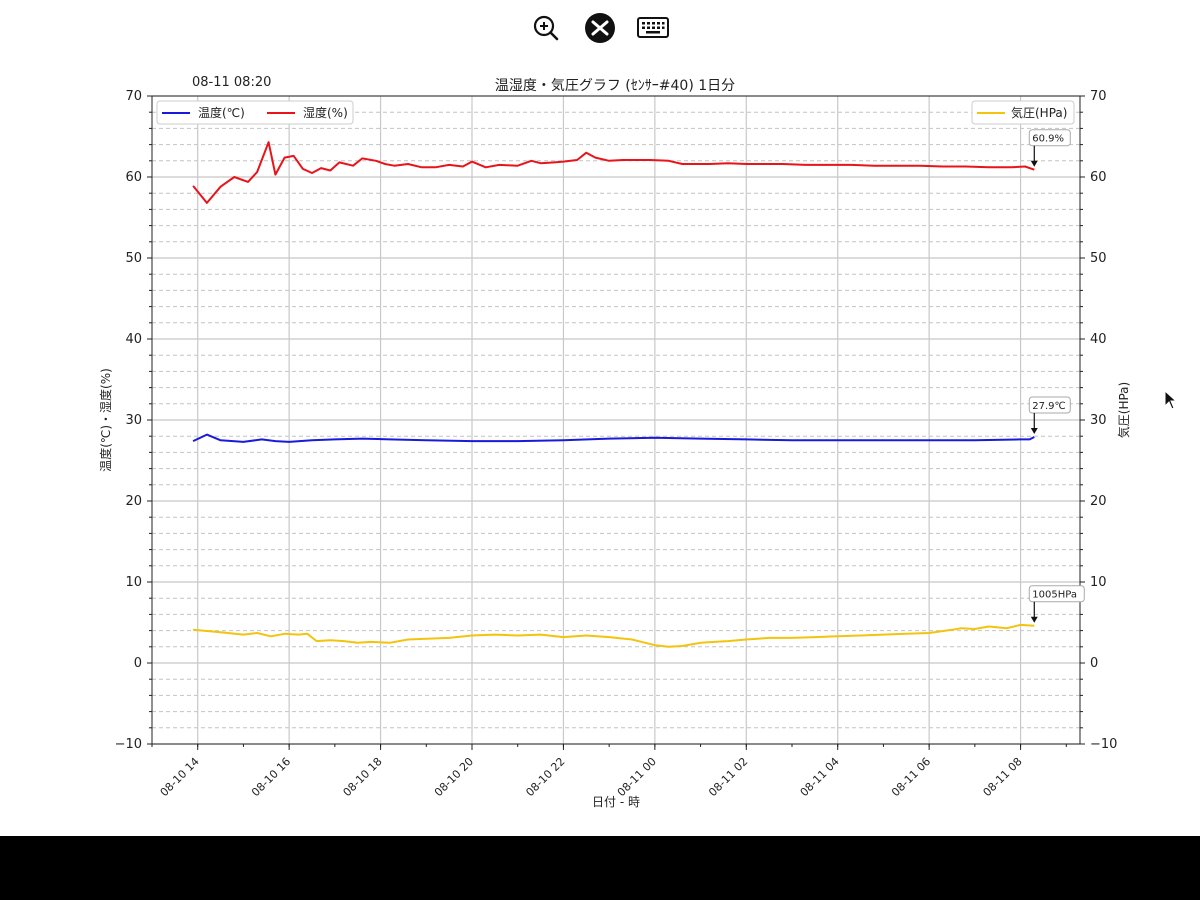 The height and width of the screenshot is (900, 1200). Describe the element at coordinates (1098, 501) in the screenshot. I see `right-y-tick-label: 20` at that location.